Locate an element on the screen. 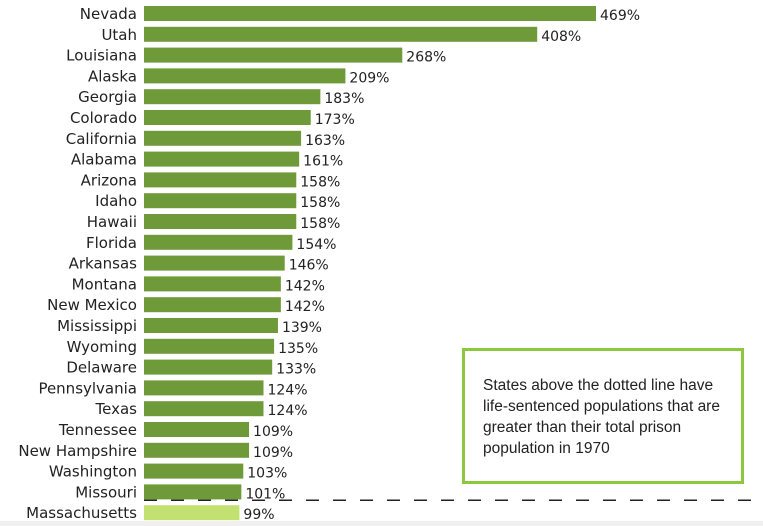  bar-florida is located at coordinates (218, 242).